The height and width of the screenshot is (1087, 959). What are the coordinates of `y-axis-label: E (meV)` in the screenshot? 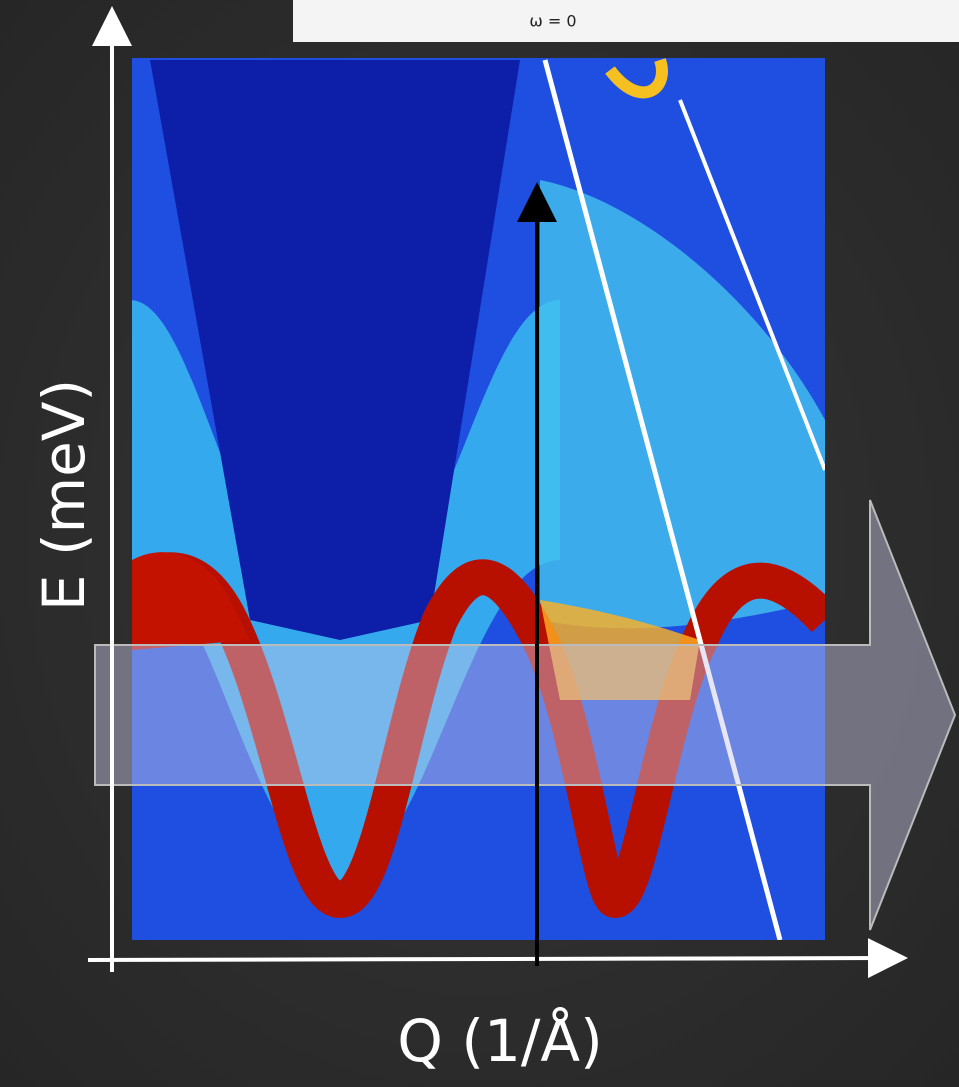 It's located at (64, 495).